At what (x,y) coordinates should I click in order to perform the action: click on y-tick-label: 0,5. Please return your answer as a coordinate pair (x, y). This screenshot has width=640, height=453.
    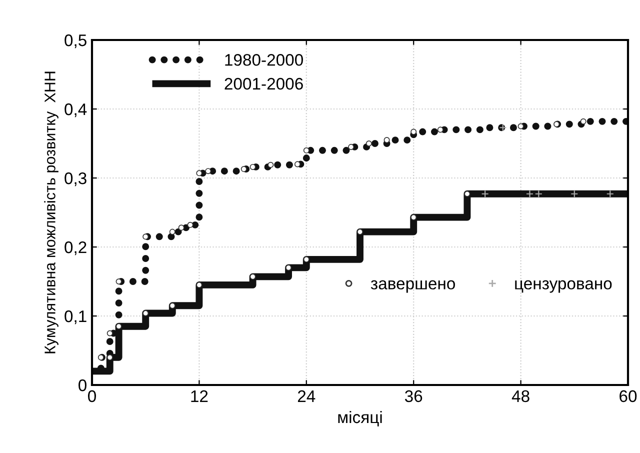
    Looking at the image, I should click on (75, 41).